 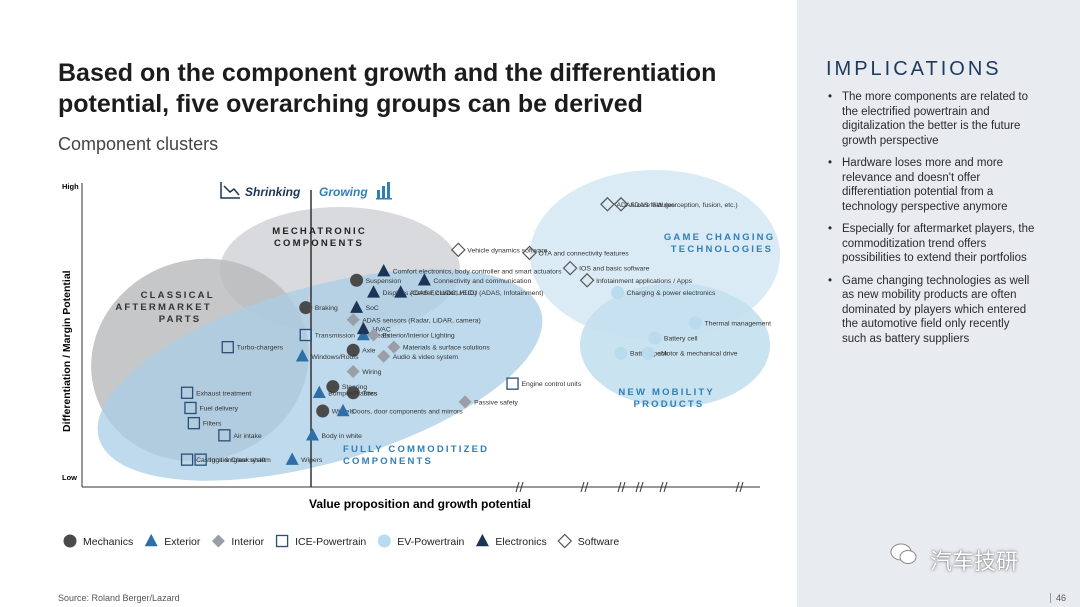 I want to click on cluster-label-mechatronic: MECHATRONIC COMPONENTS, so click(x=322, y=237).